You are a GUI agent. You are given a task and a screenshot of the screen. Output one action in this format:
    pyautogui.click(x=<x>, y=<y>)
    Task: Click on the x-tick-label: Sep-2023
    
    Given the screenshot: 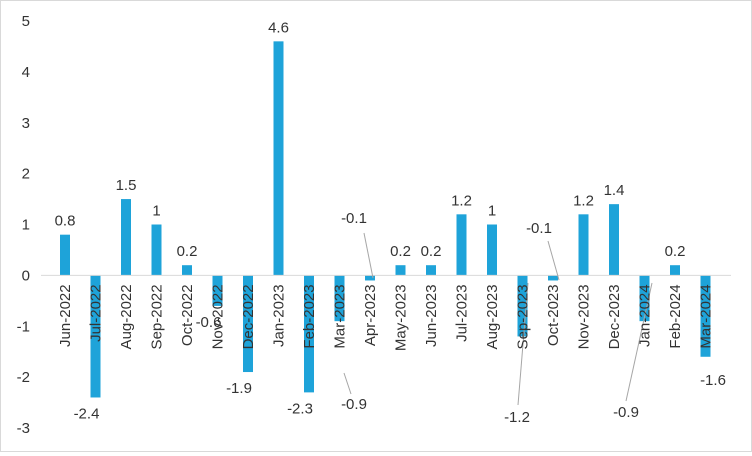 What is the action you would take?
    pyautogui.click(x=523, y=316)
    